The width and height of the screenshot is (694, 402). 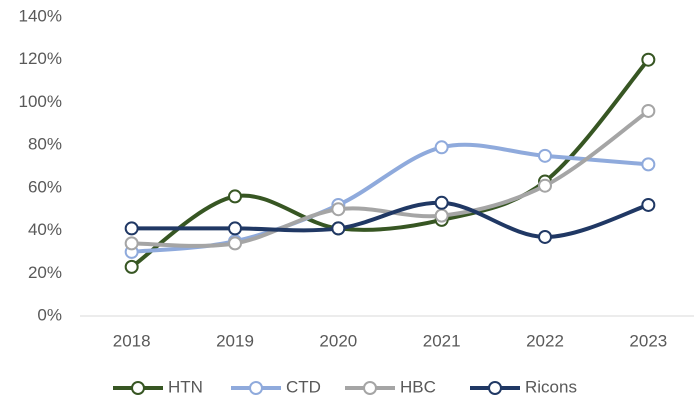 What do you see at coordinates (185, 386) in the screenshot?
I see `legend-label: HTN` at bounding box center [185, 386].